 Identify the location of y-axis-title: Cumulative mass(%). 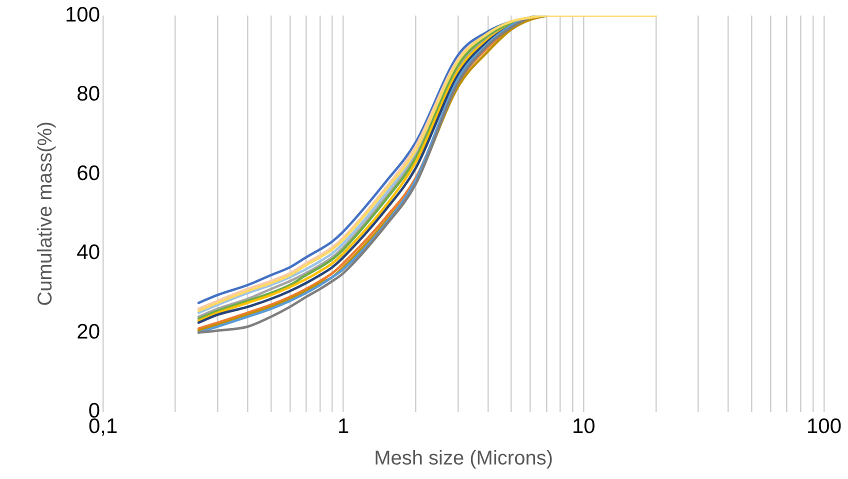
(45, 213).